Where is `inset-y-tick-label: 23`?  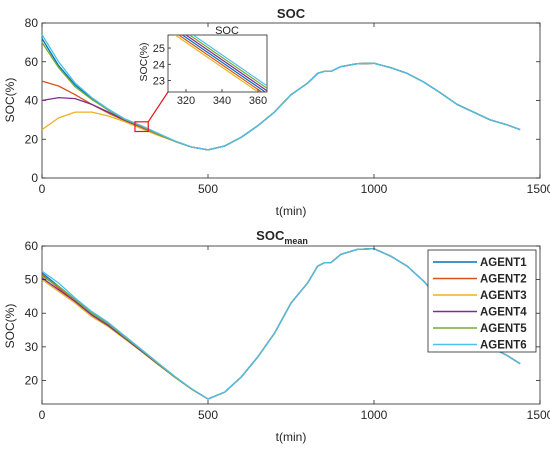 inset-y-tick-label: 23 is located at coordinates (159, 82).